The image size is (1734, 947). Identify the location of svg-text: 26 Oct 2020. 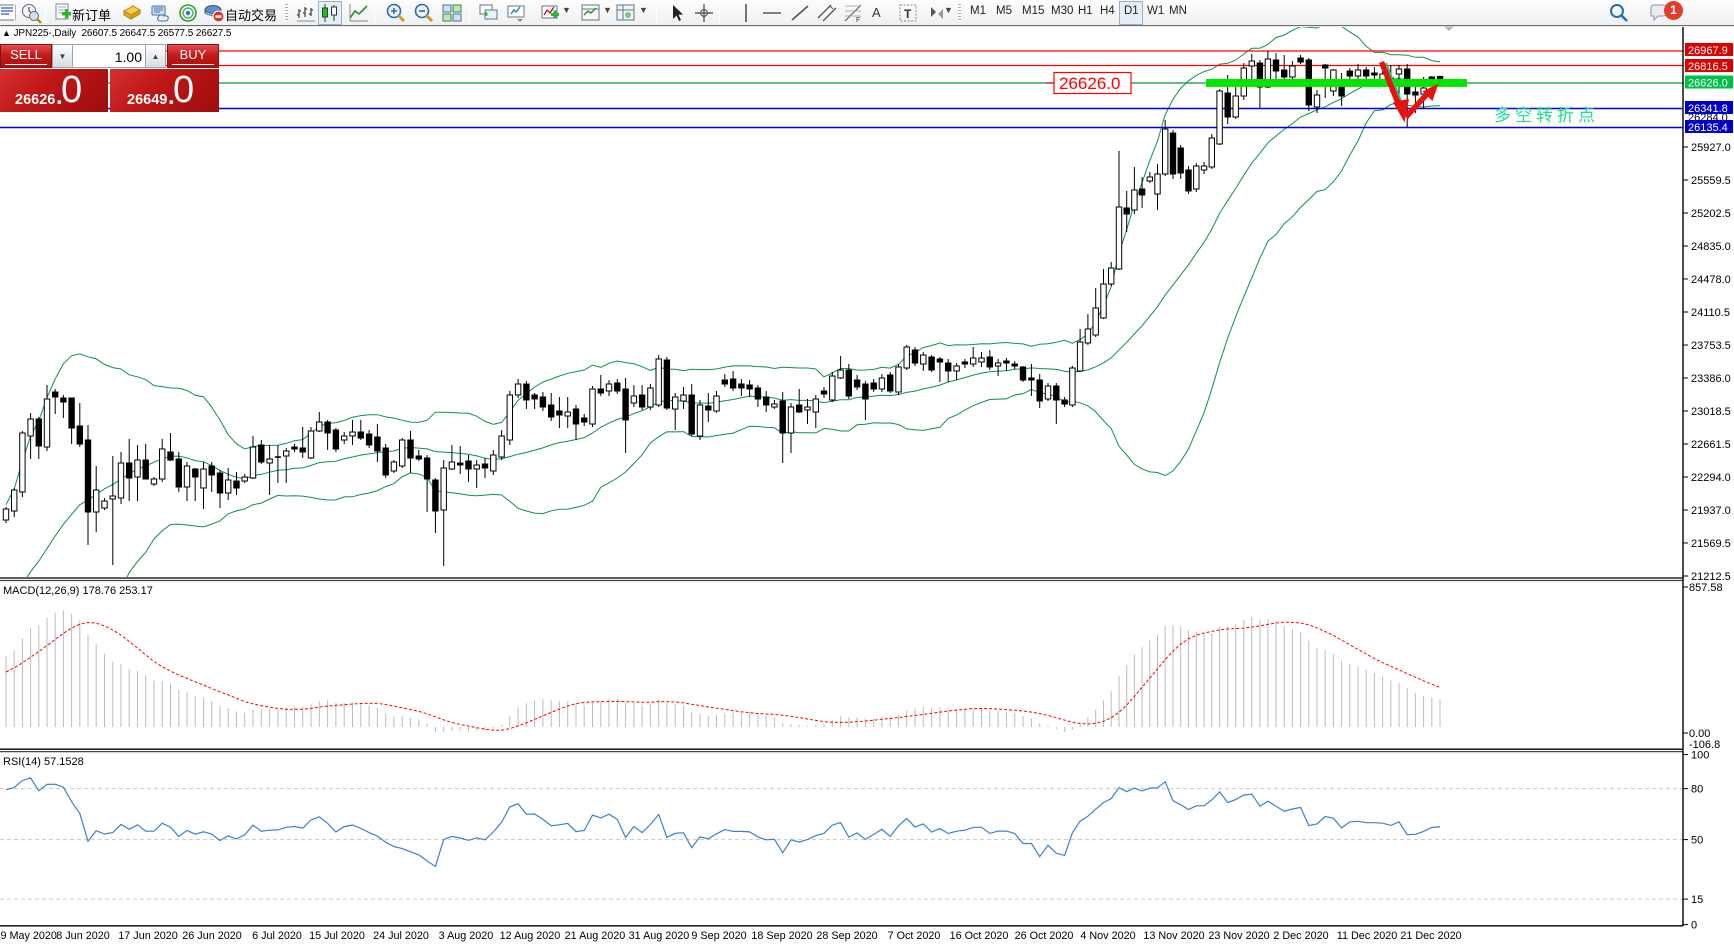
(1044, 936).